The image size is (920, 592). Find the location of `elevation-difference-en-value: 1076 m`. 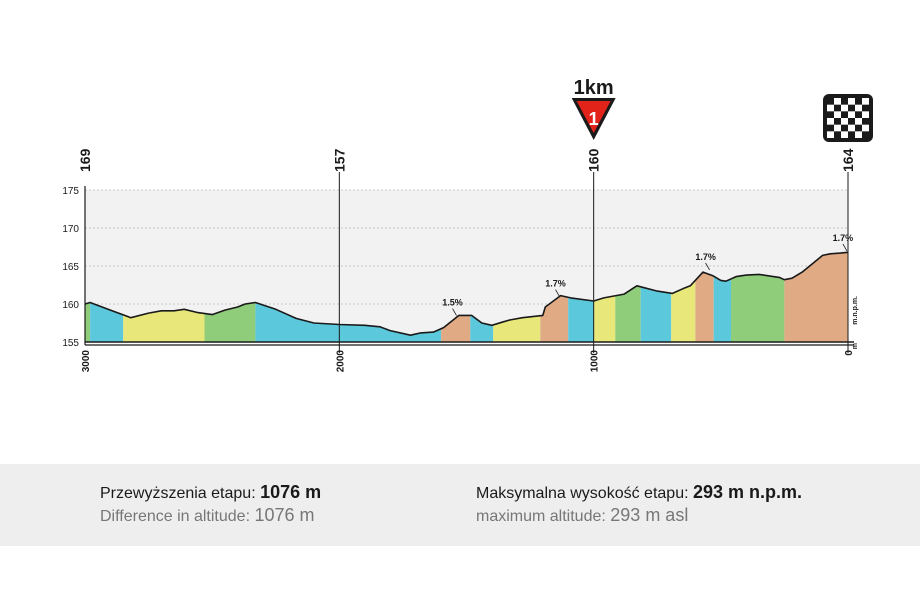

elevation-difference-en-value: 1076 m is located at coordinates (284, 515).